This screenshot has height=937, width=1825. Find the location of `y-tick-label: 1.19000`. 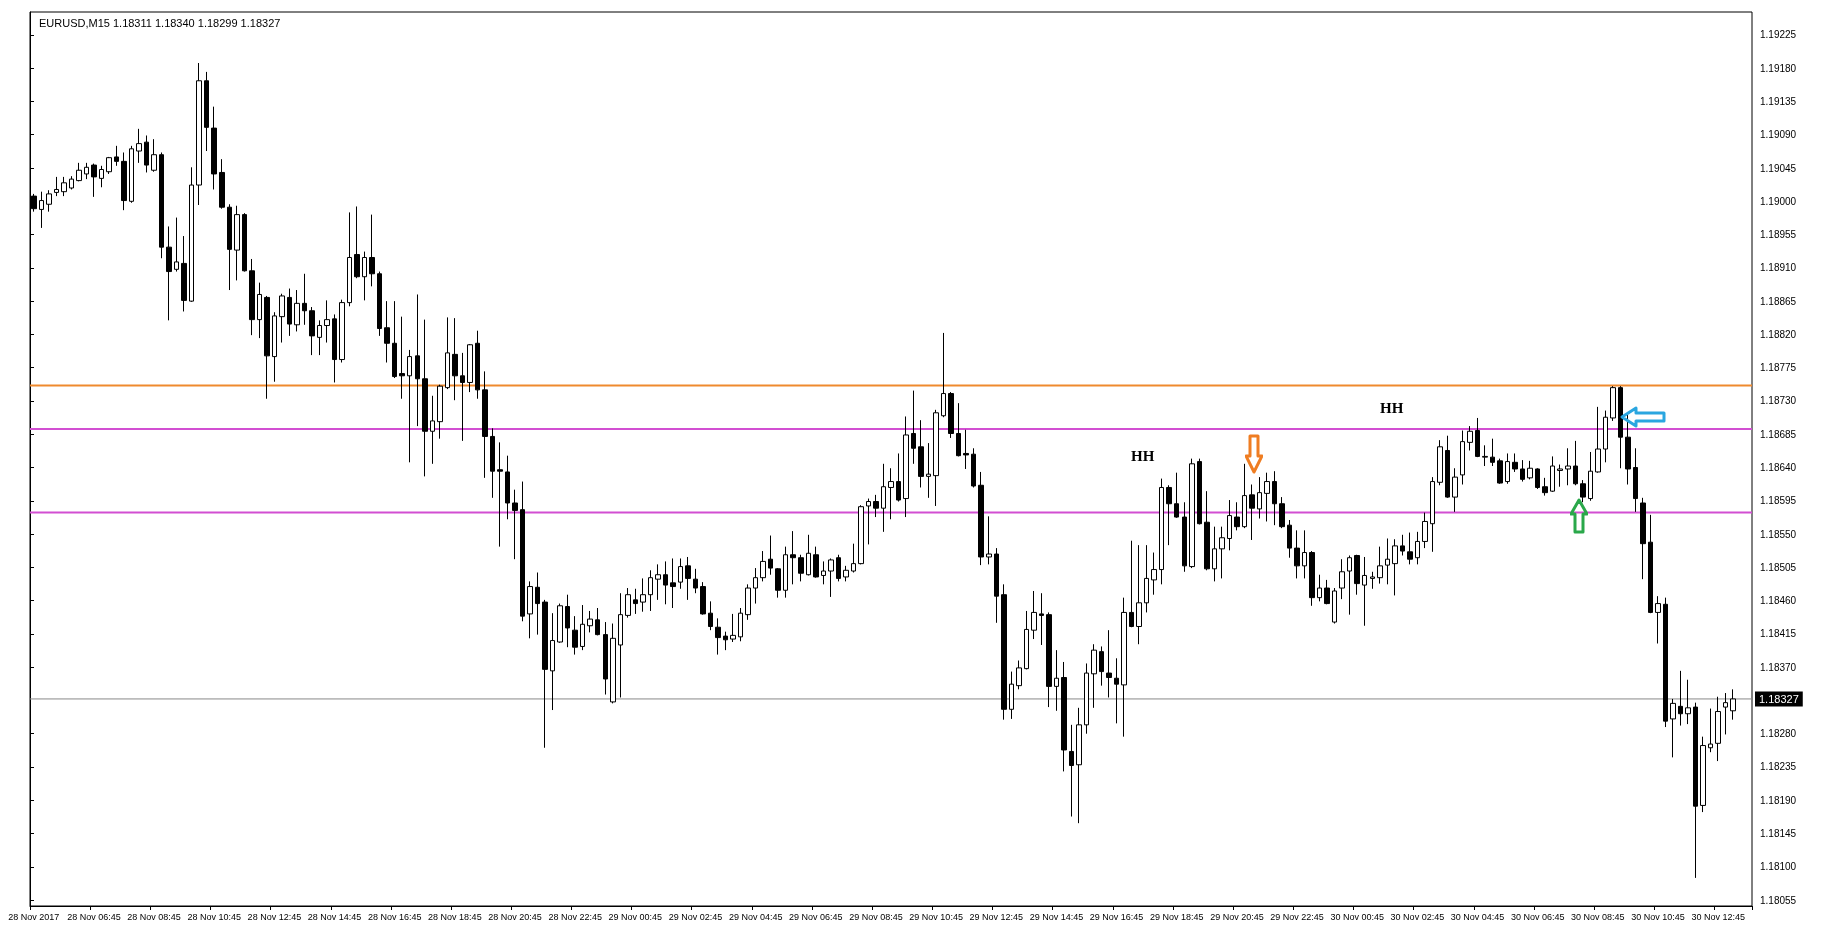

y-tick-label: 1.19000 is located at coordinates (1778, 201).